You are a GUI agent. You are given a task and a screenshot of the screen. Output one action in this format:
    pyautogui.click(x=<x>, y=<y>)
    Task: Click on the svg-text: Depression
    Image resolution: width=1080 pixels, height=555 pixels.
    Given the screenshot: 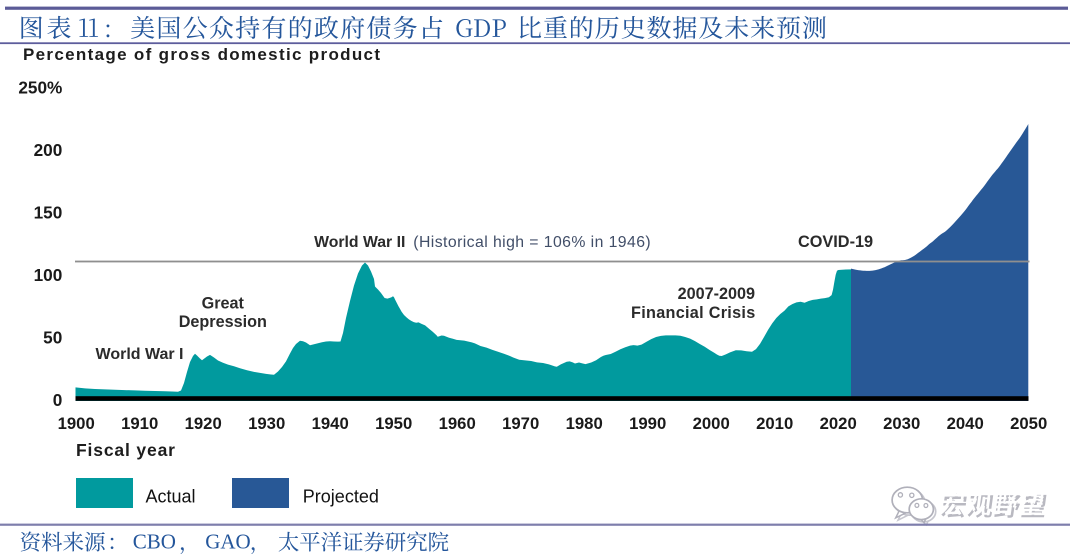 What is the action you would take?
    pyautogui.click(x=223, y=322)
    